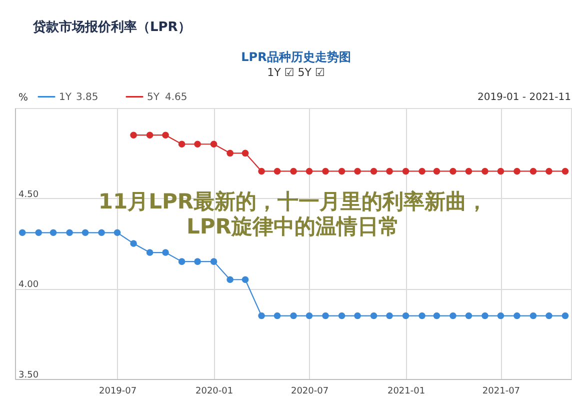 The width and height of the screenshot is (572, 400). What do you see at coordinates (296, 72) in the screenshot?
I see `text: 1Y ☑ 5Y ☑` at bounding box center [296, 72].